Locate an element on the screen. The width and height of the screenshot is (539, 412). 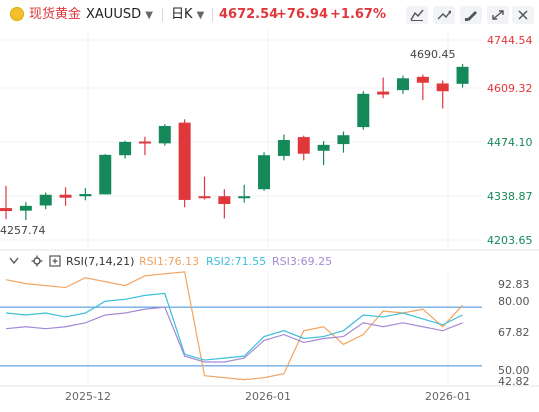
rsi-tick-label: 80.00 is located at coordinates (514, 301).